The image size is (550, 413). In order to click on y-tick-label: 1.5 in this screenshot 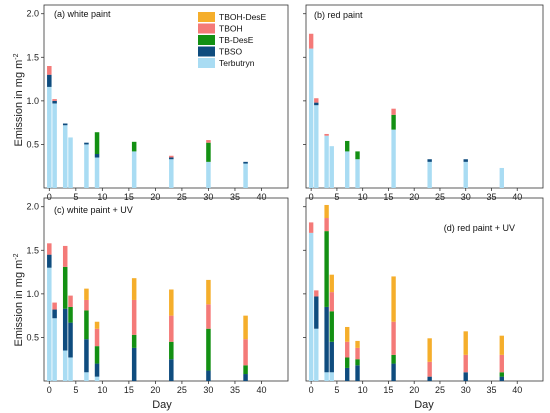, I will do `click(32, 57)`.